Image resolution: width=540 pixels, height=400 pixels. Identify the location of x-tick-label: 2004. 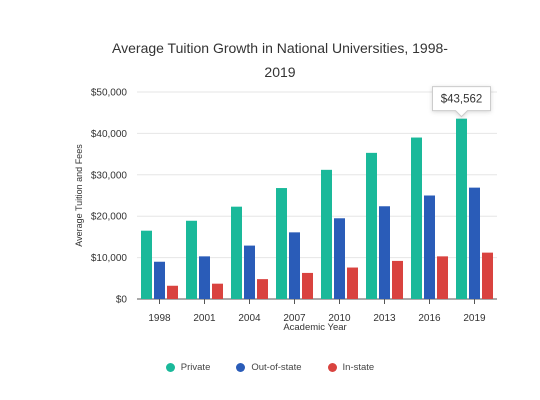
(249, 318).